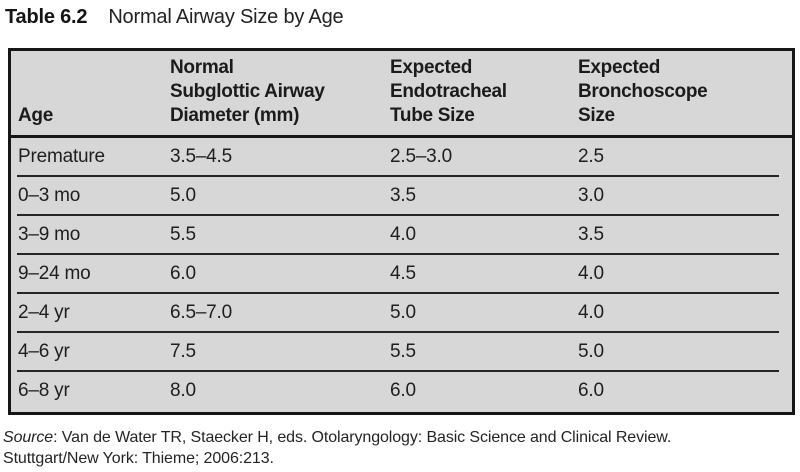 This screenshot has height=472, width=800. I want to click on cell-ett-size: 4.0, so click(403, 234).